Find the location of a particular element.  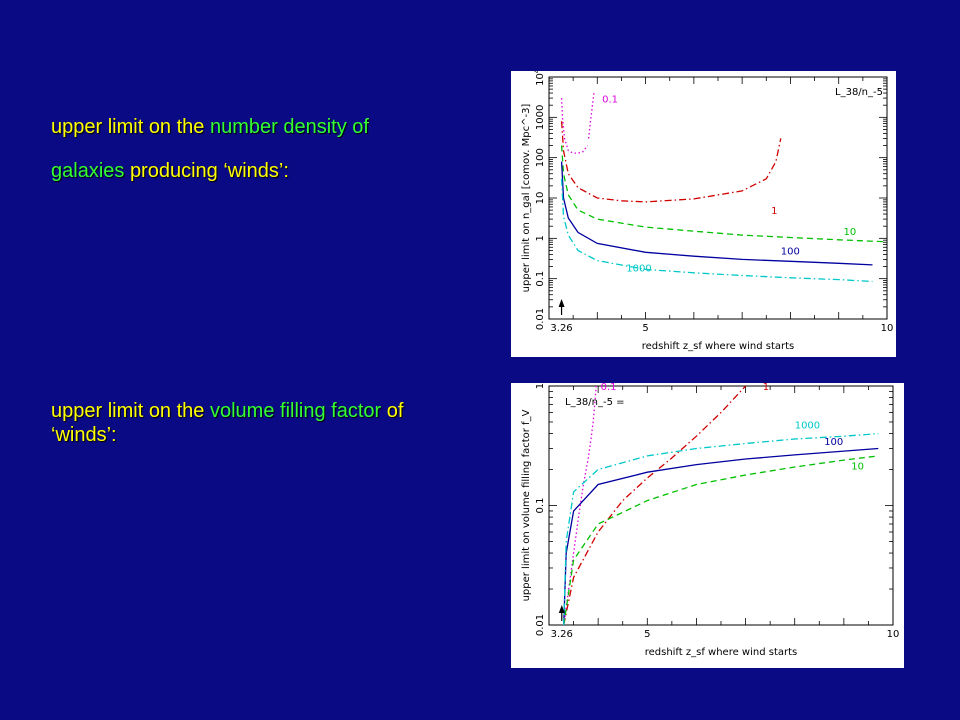

text-block-1-line2: galaxies producing ‘winds’: is located at coordinates (210, 171).